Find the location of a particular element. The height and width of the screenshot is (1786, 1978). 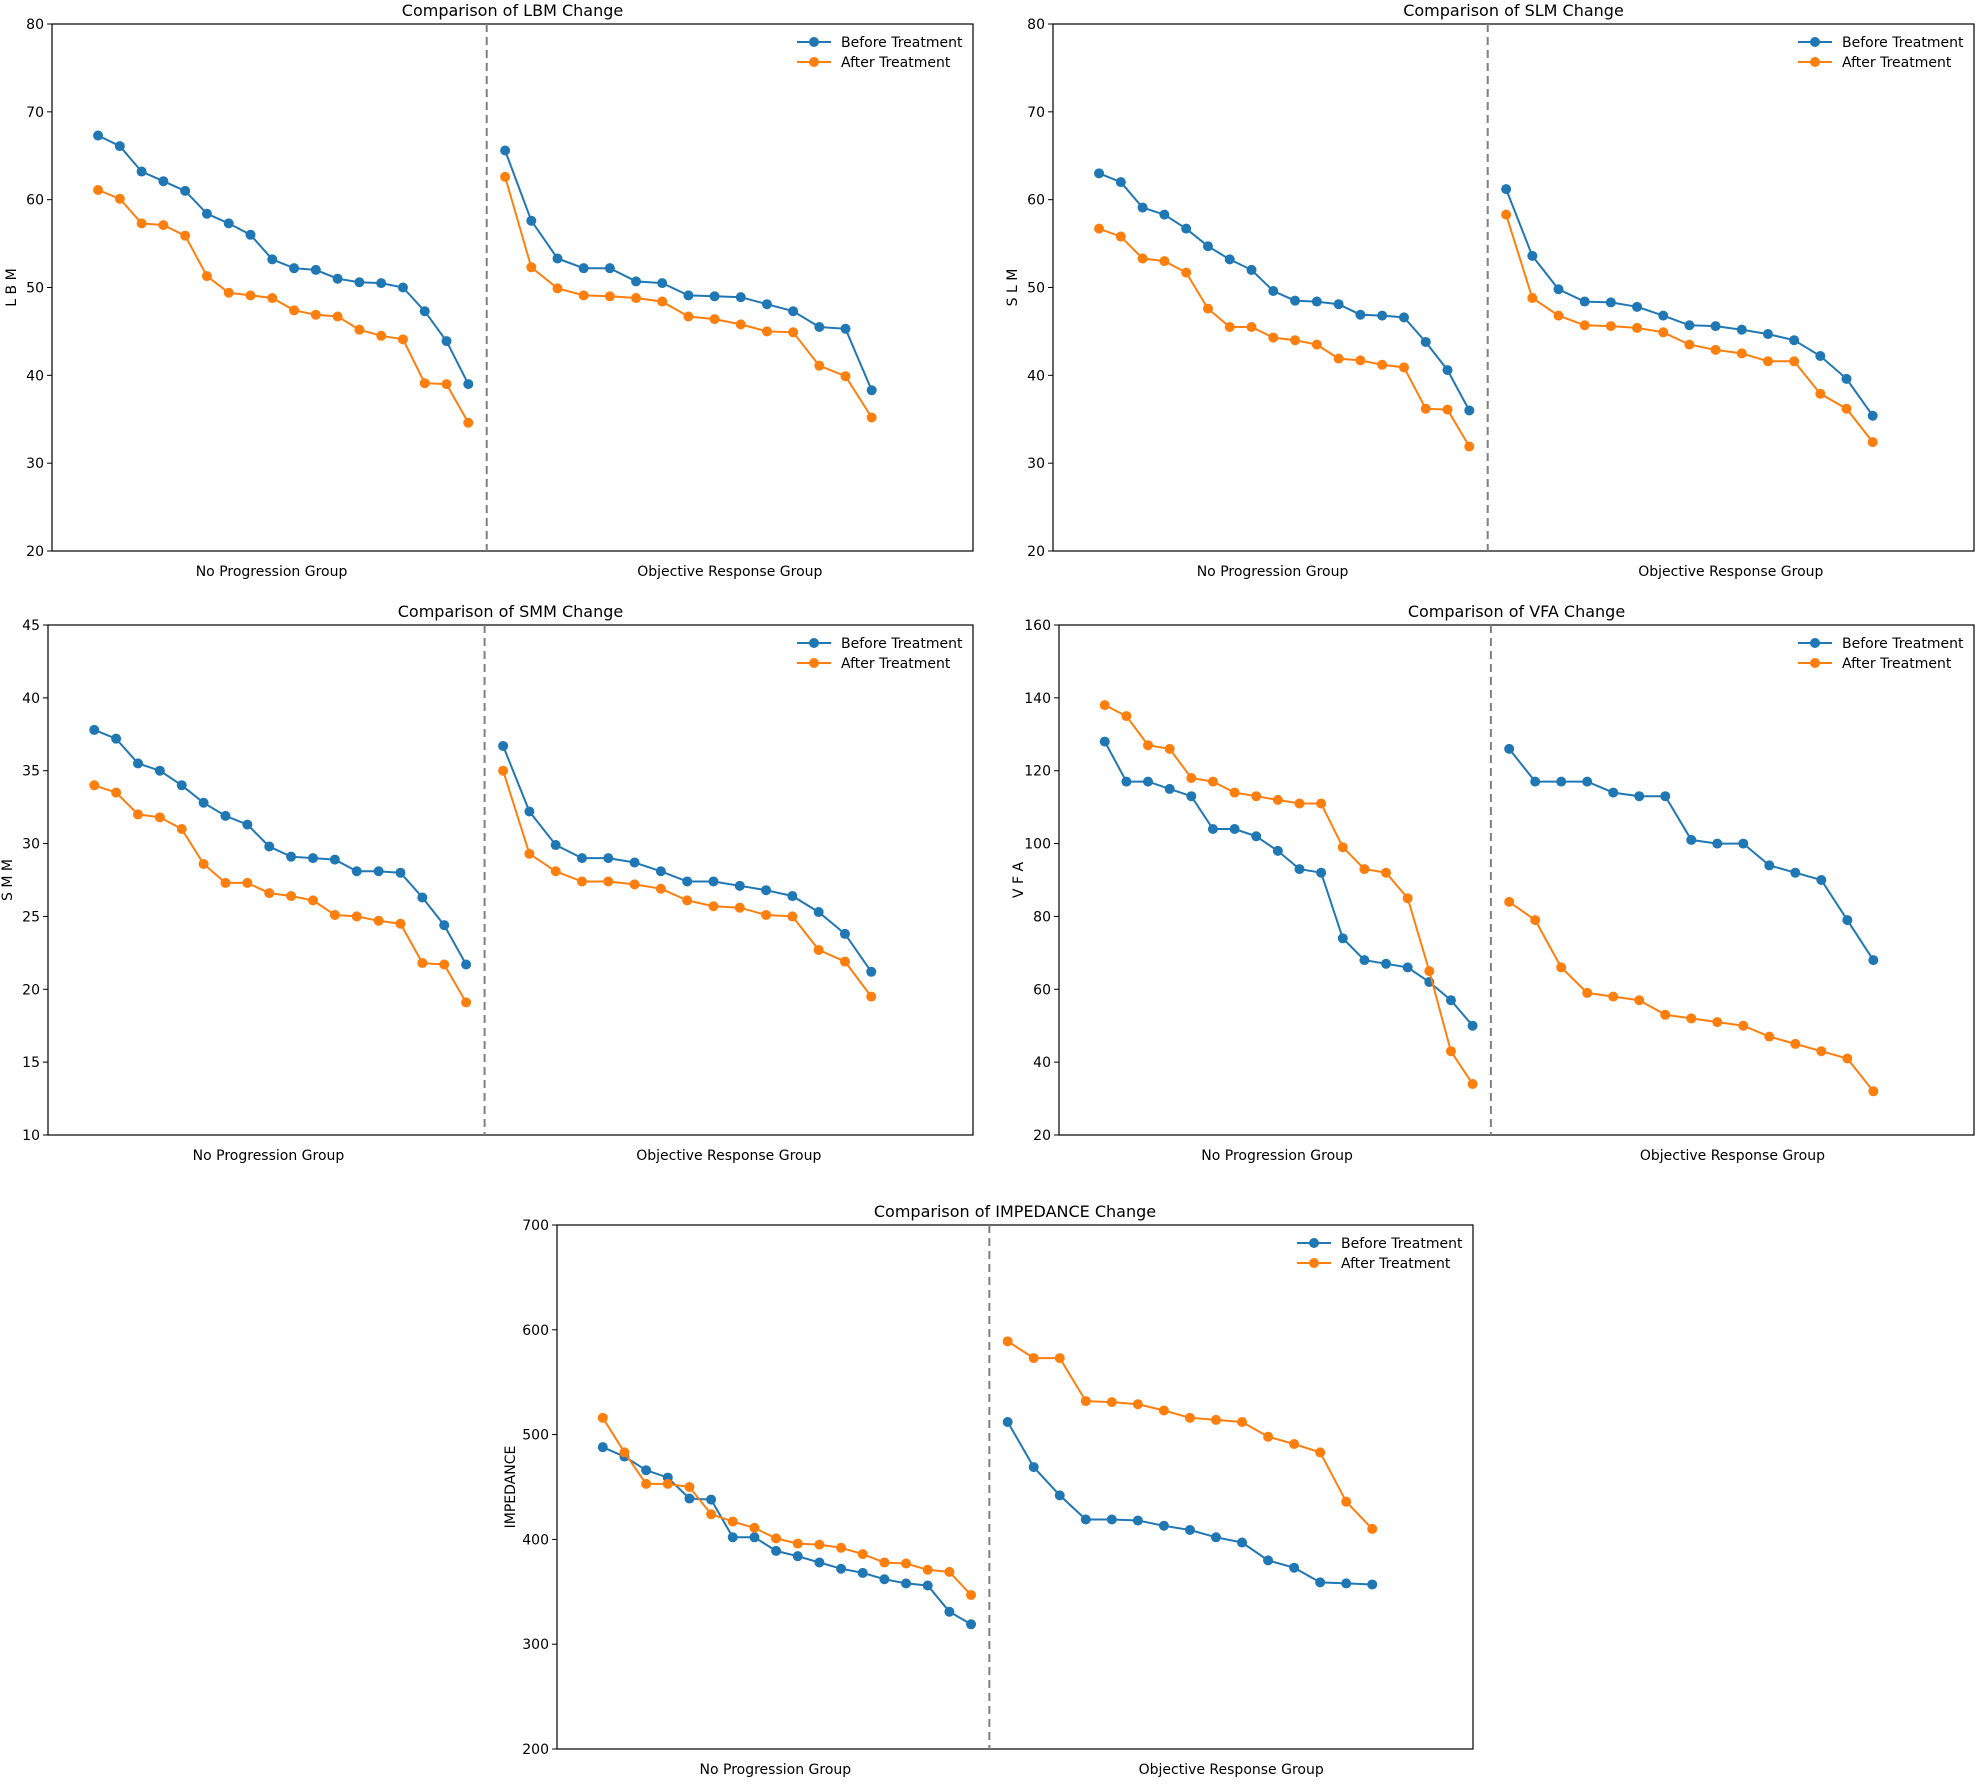

series-line-after-group2 is located at coordinates (1190, 1435).